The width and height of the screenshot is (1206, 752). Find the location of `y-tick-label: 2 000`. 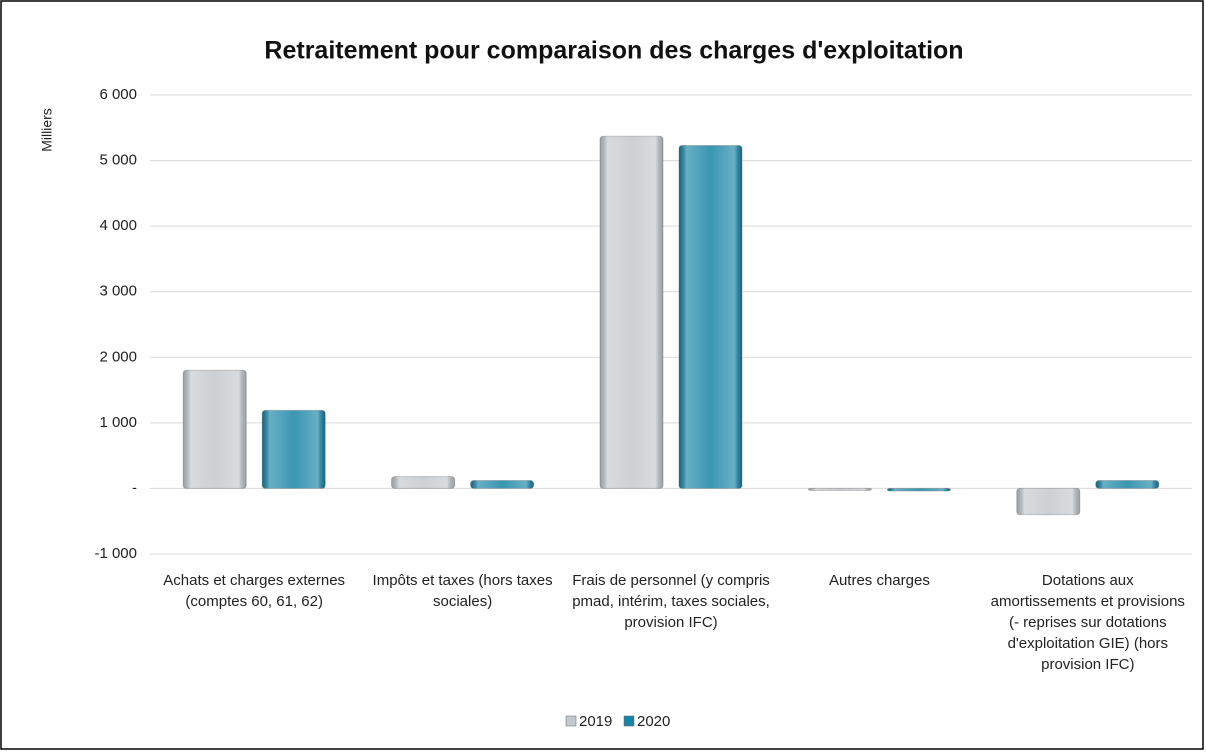

y-tick-label: 2 000 is located at coordinates (118, 356).